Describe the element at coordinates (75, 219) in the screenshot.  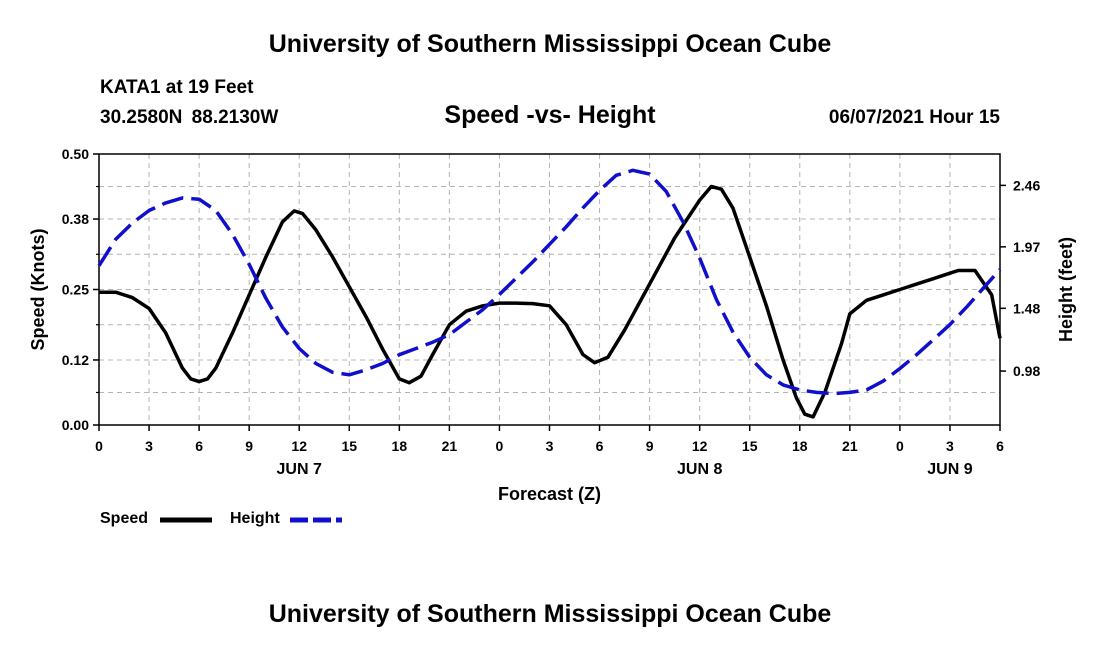
I see `y-tick-label: 0.38` at that location.